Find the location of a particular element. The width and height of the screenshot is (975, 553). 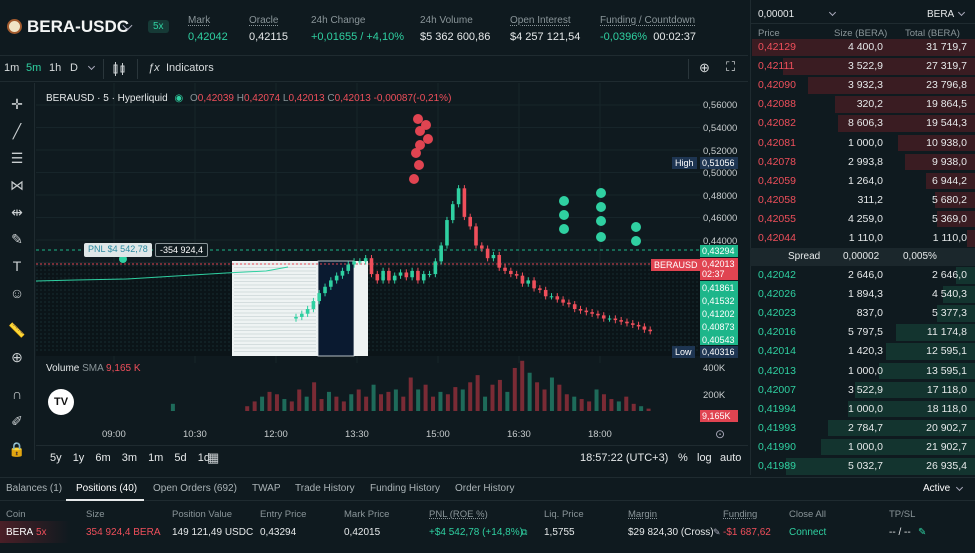

range-5y: 5y is located at coordinates (56, 458).